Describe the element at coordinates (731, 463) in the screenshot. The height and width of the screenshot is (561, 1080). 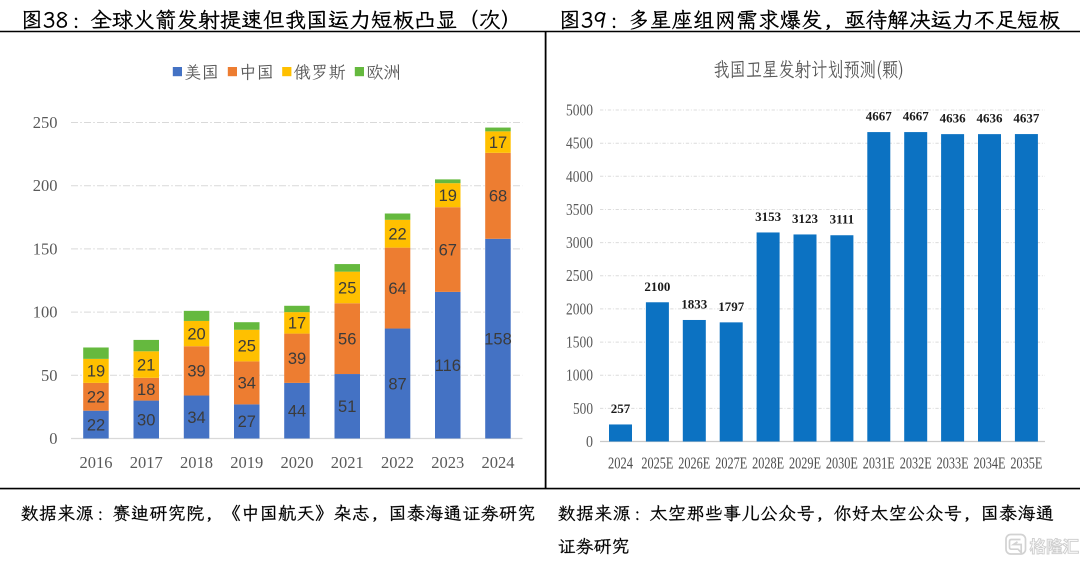
I see `svg-text: 2027E` at that location.